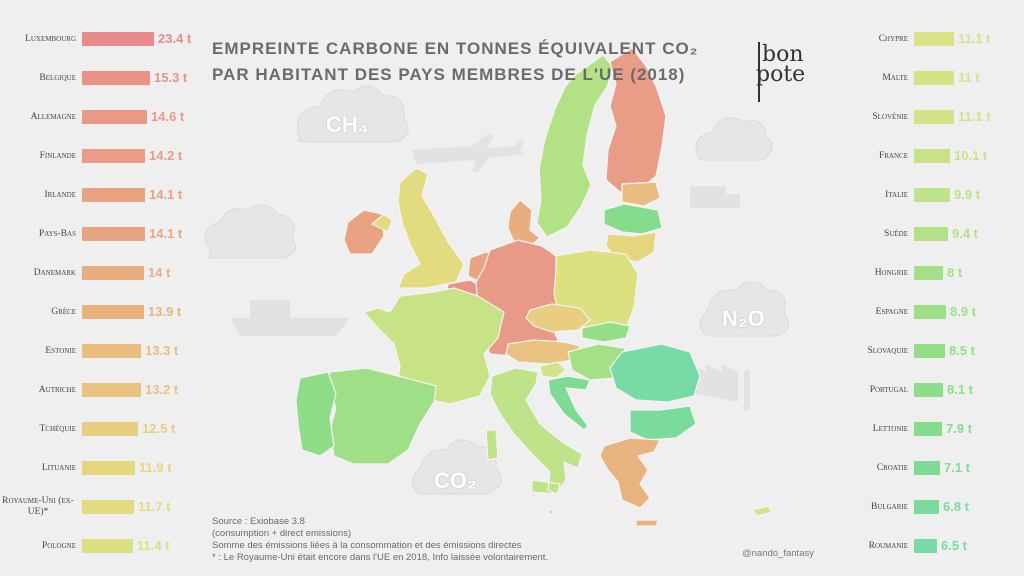 This screenshot has width=1024, height=576. What do you see at coordinates (720, 387) in the screenshot?
I see `factory-icon` at bounding box center [720, 387].